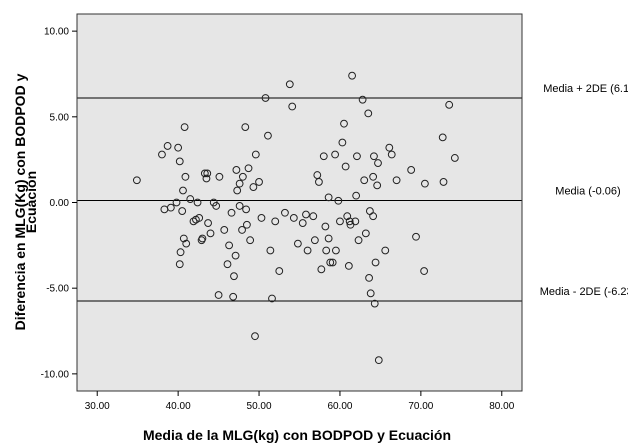  I want to click on reference-line-label: Media - 2DE (-6.23), so click(584, 292).